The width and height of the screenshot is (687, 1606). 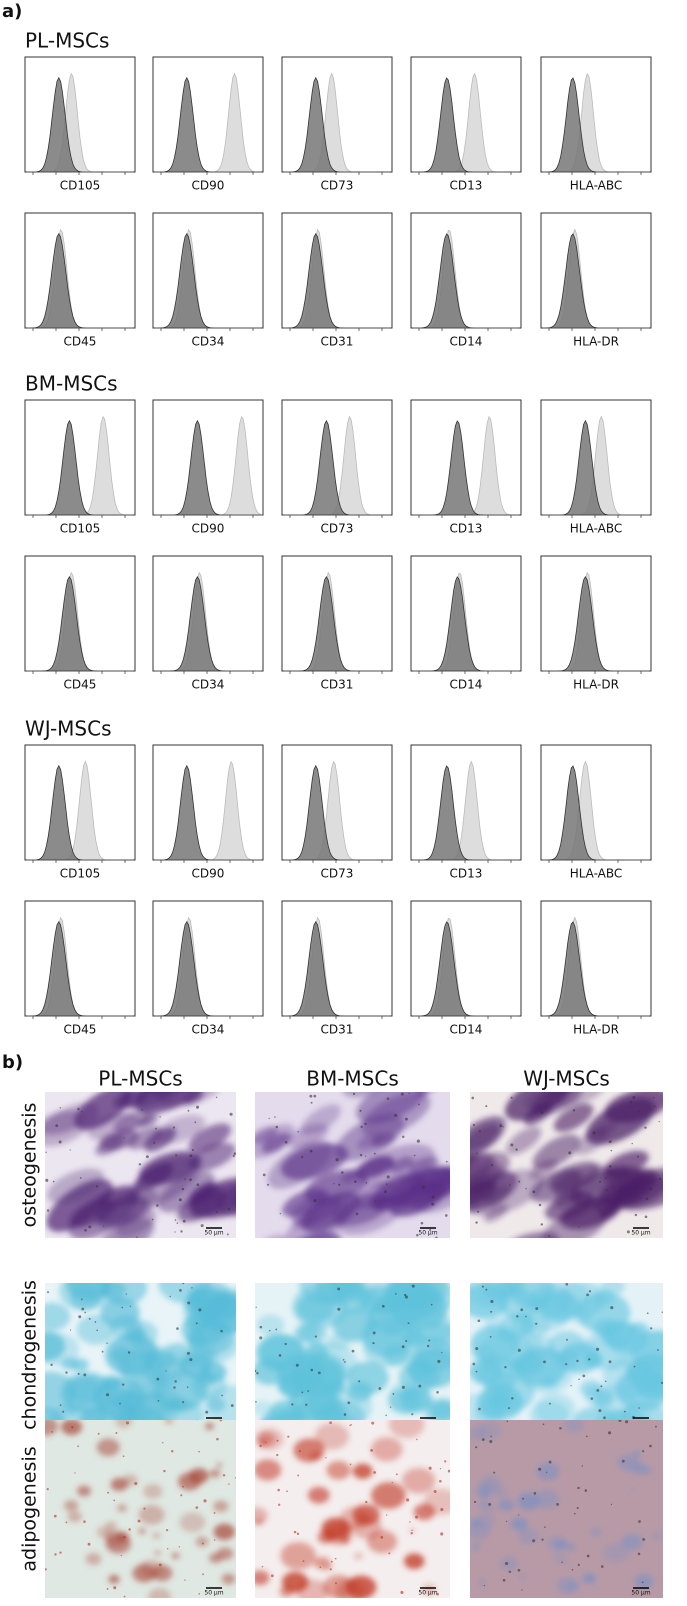 What do you see at coordinates (68, 729) in the screenshot?
I see `group-title: WJ-MSCs` at bounding box center [68, 729].